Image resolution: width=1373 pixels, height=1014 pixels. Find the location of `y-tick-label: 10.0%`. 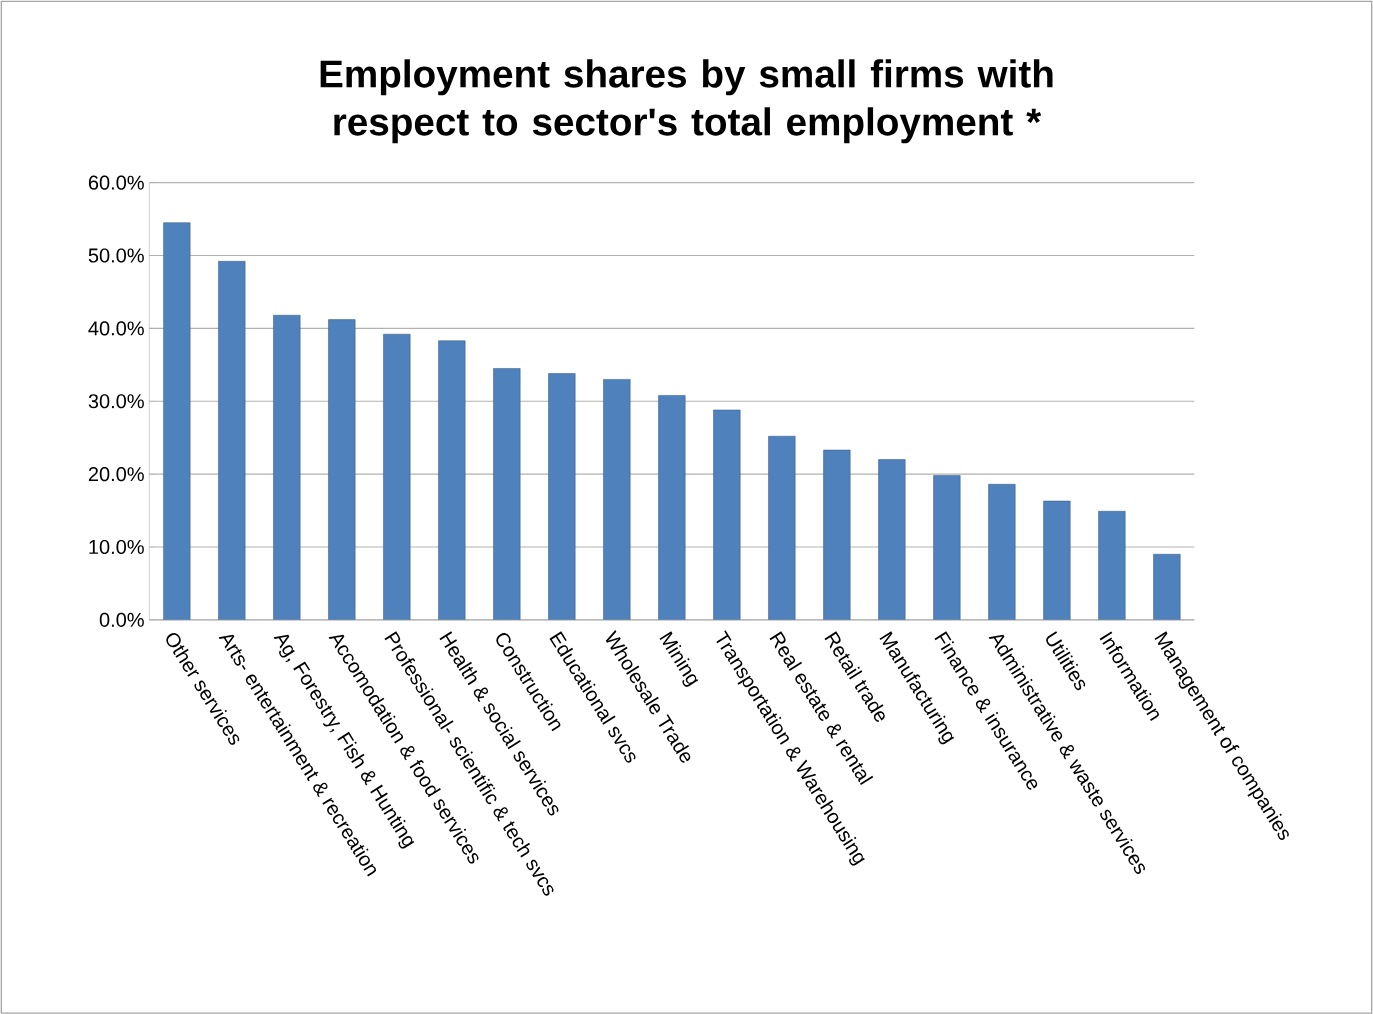

y-tick-label: 10.0% is located at coordinates (116, 546).